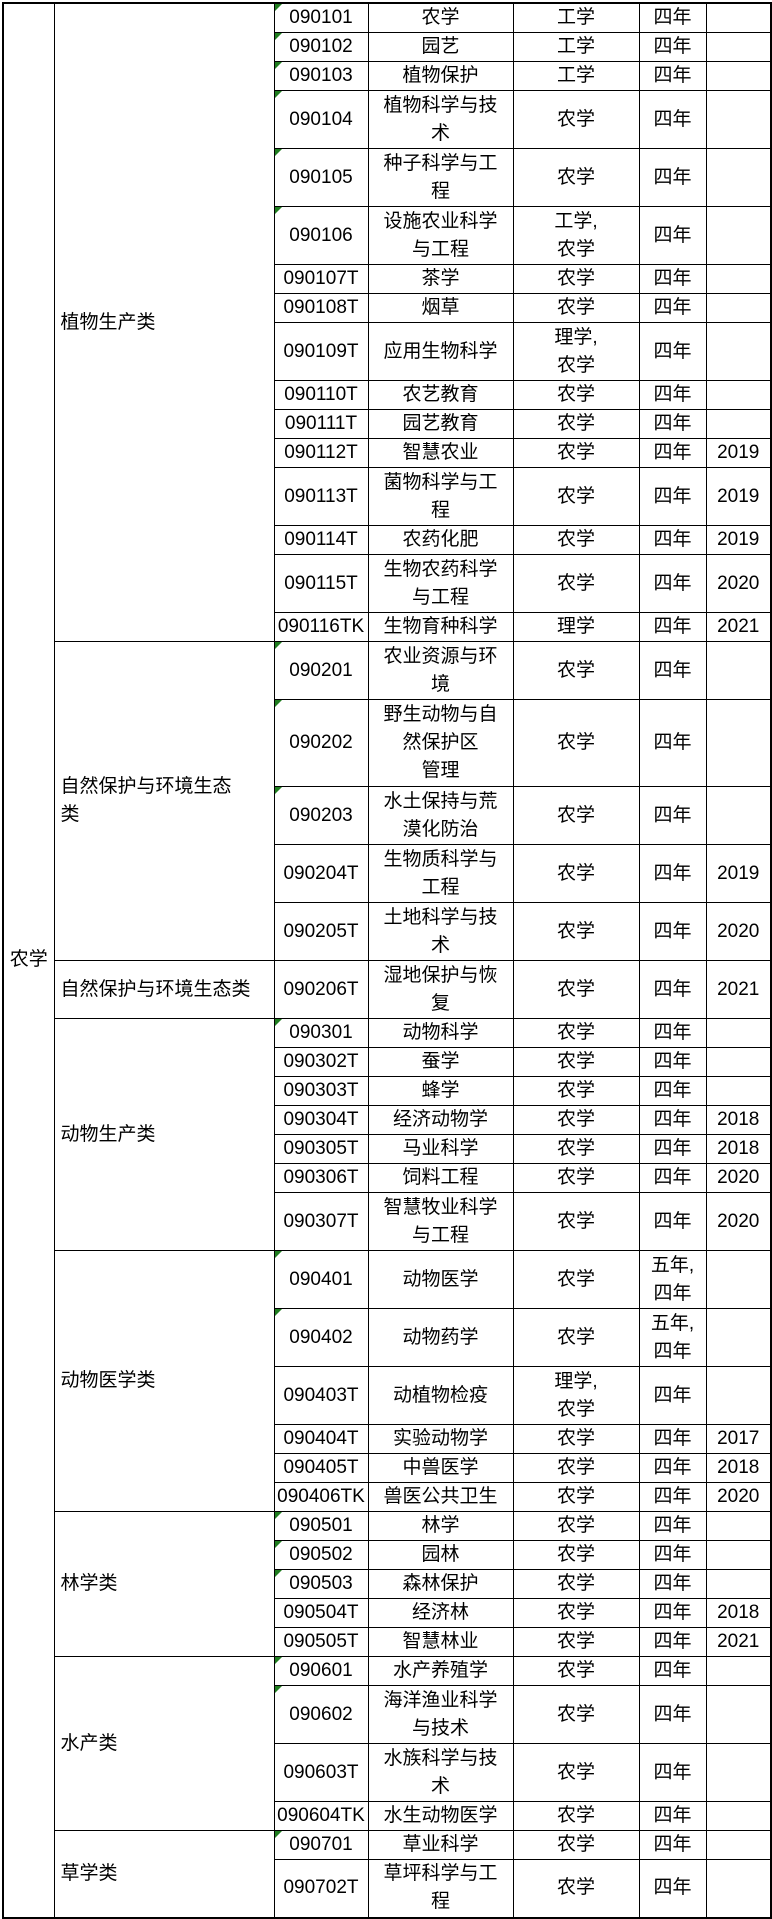  I want to click on major-code-cell: 090403T, so click(321, 1395).